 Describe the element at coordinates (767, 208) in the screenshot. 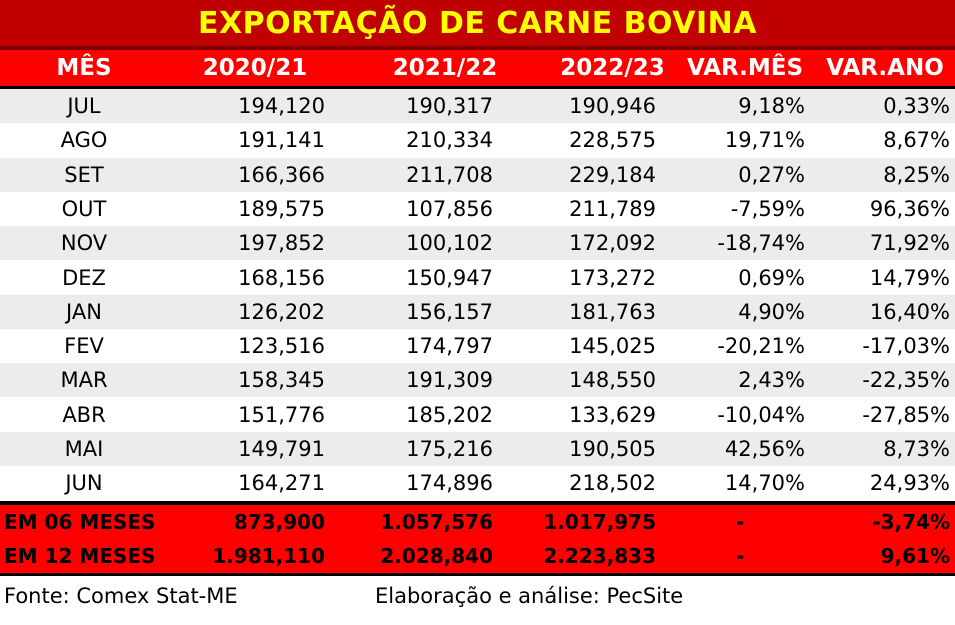

I see `cell-var-mes: -7,59%` at that location.